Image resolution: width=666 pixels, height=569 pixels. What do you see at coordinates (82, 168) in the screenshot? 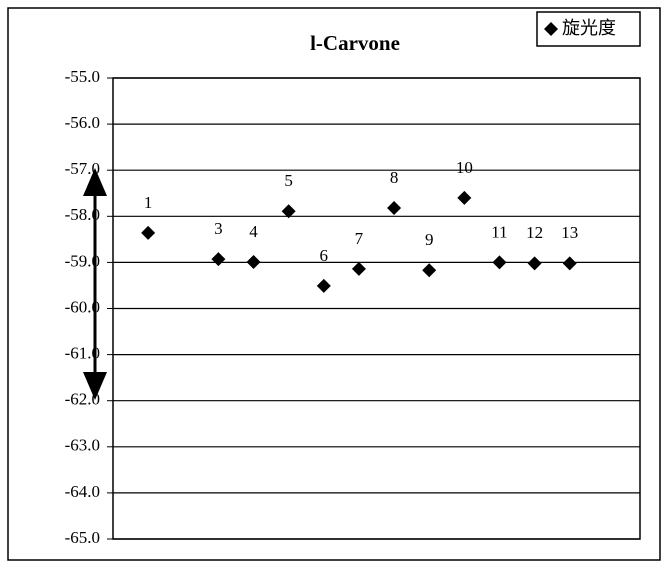
I see `y-tick-label: -57.0` at bounding box center [82, 168].